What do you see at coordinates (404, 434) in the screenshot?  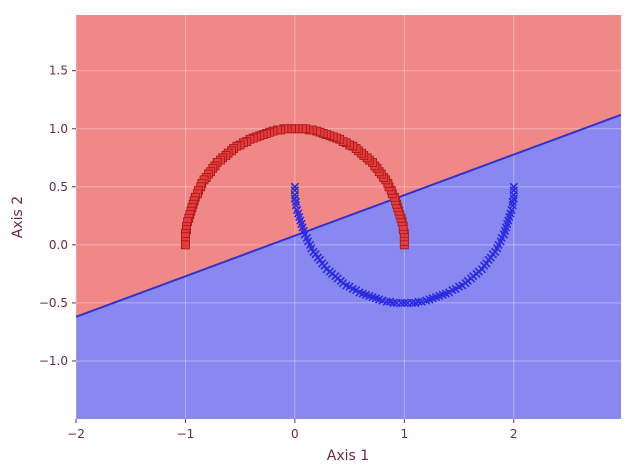 I see `x-tick-label: 1` at bounding box center [404, 434].